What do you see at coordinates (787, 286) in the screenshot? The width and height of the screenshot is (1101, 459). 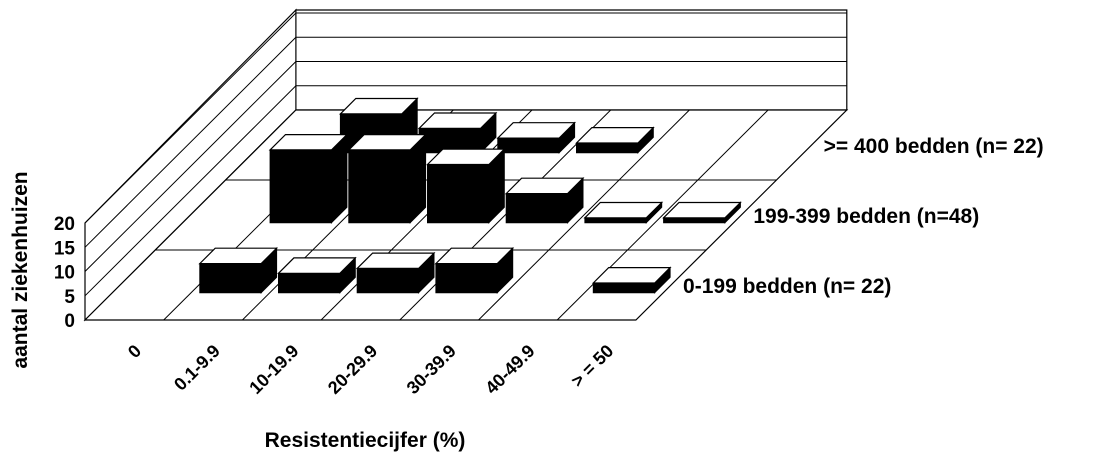 I see `series-label: 0-199 bedden (n= 22)` at bounding box center [787, 286].